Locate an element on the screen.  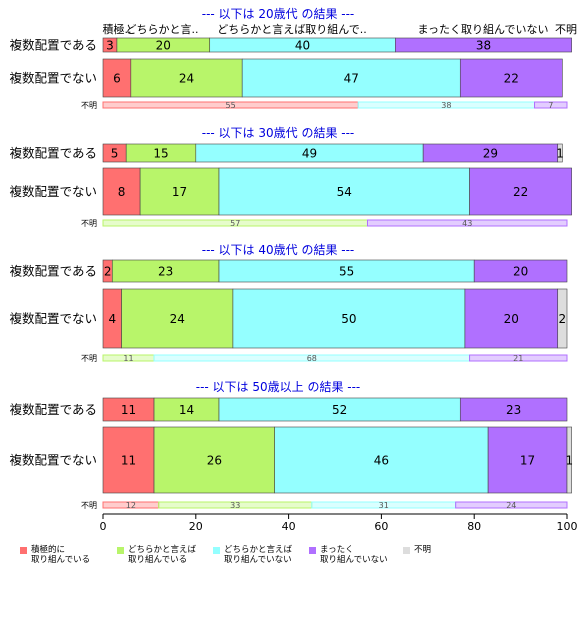
unknown-value-label: 24 is located at coordinates (511, 505).